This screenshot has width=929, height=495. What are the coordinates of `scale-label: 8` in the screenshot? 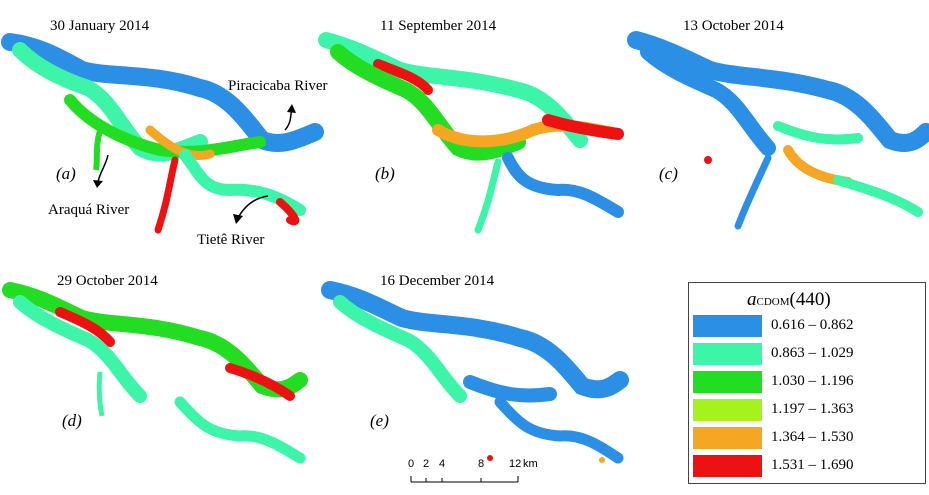 It's located at (481, 464).